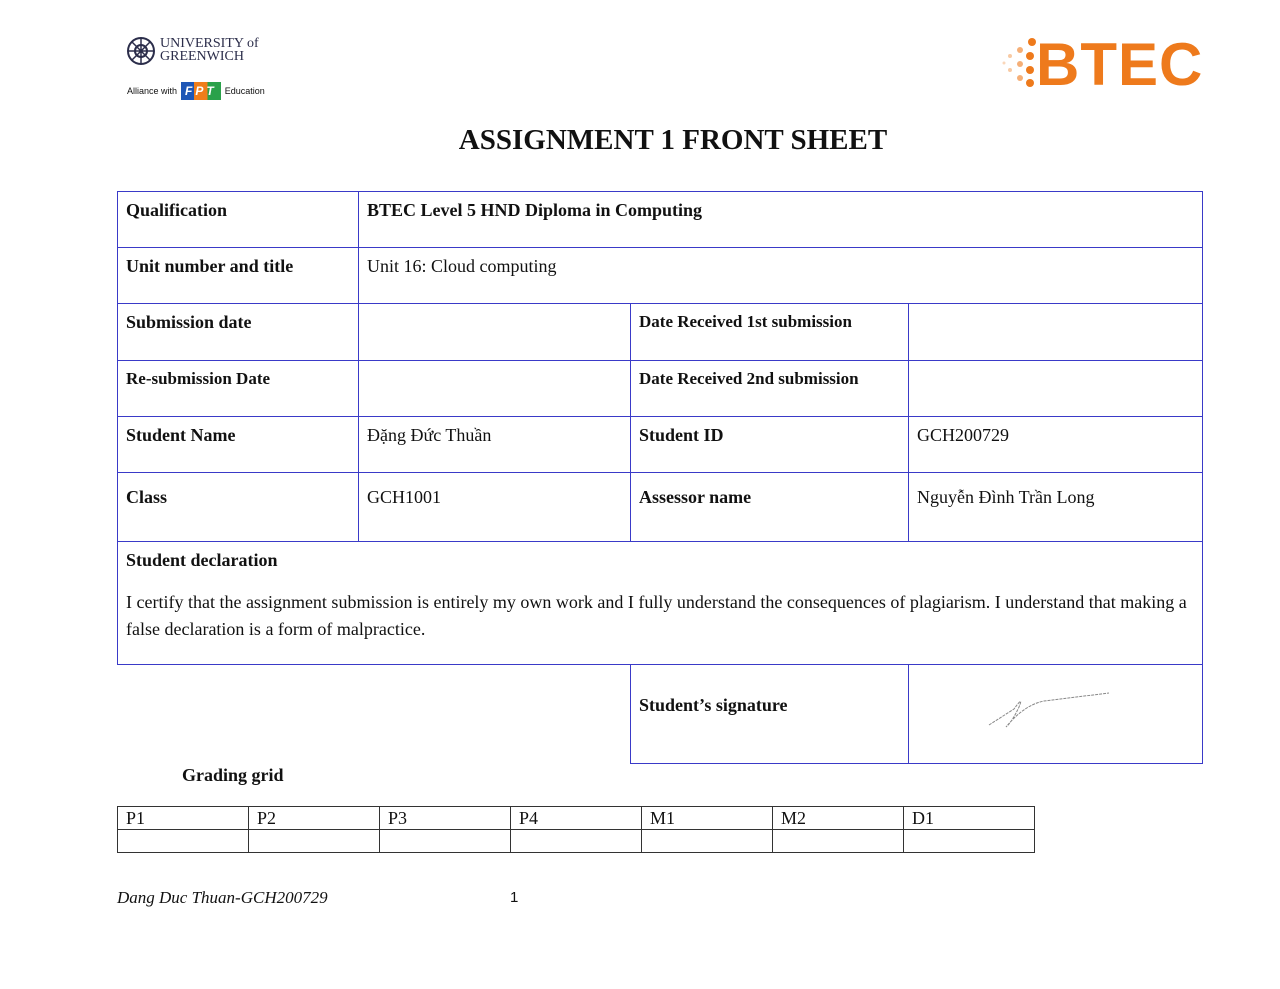  I want to click on grade-header-p4: P4, so click(576, 818).